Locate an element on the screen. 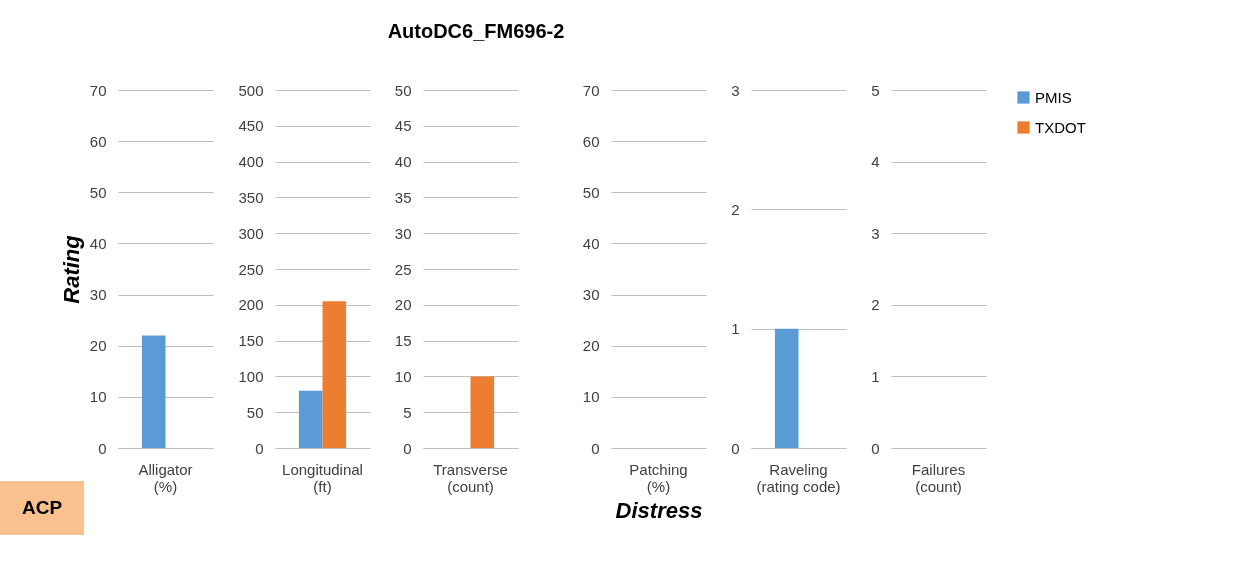 The height and width of the screenshot is (565, 1241). y-tick-label: 4 is located at coordinates (875, 162).